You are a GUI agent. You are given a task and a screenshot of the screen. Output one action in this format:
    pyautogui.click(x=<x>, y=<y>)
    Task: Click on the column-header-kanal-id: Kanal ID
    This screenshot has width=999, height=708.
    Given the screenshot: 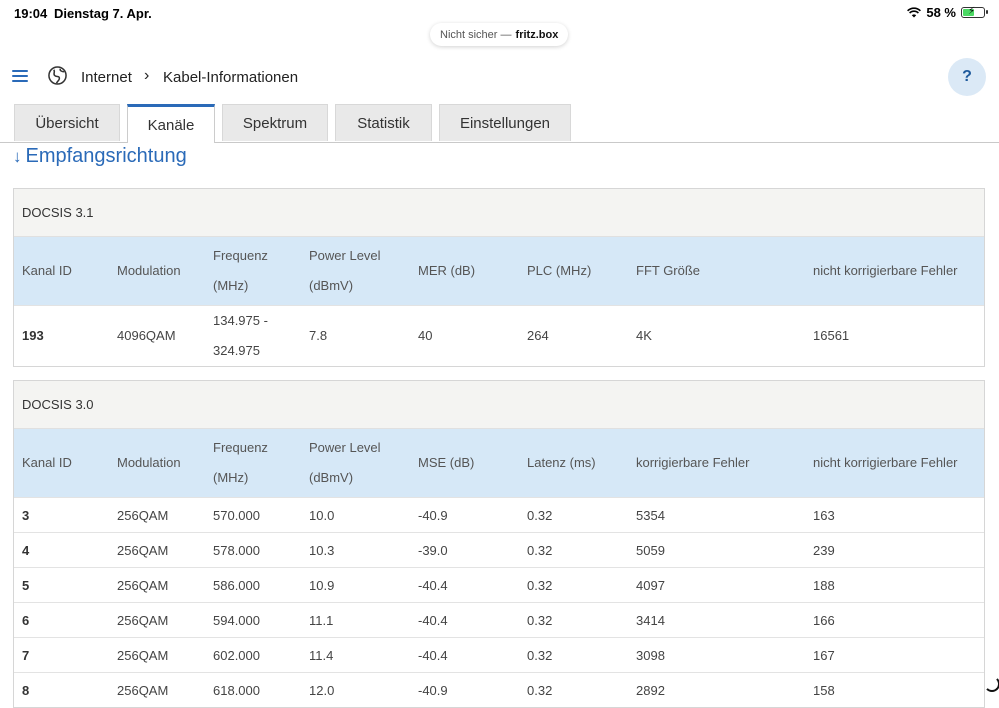 What is the action you would take?
    pyautogui.click(x=61, y=463)
    